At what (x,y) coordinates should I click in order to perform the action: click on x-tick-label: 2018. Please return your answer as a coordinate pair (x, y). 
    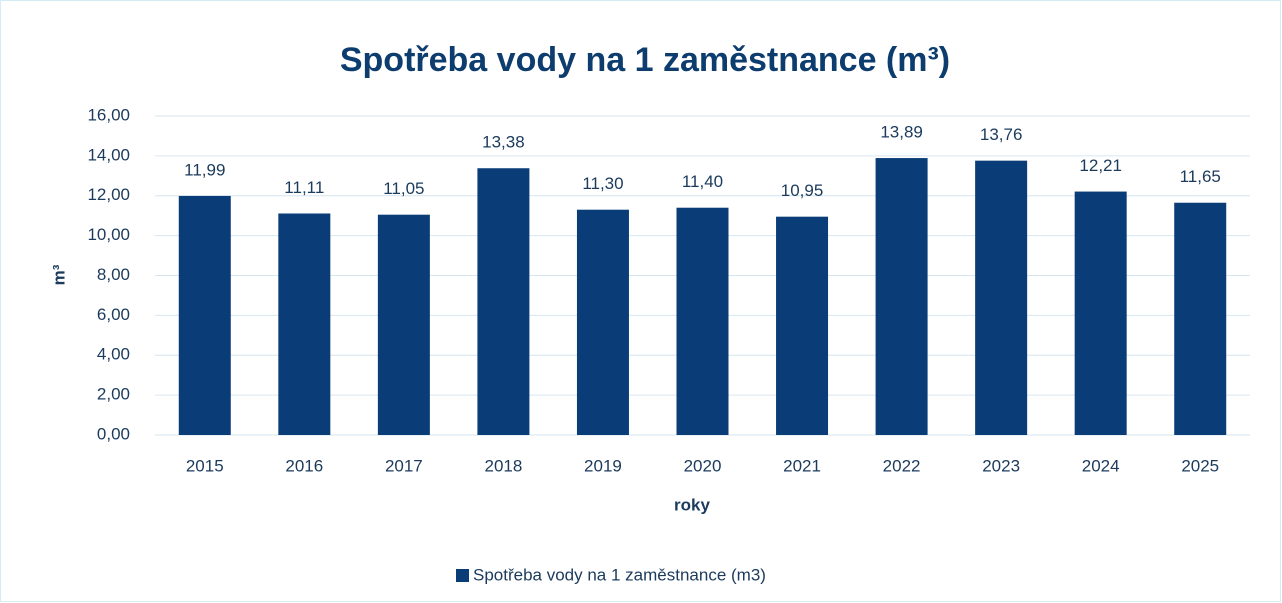
    Looking at the image, I should click on (503, 465).